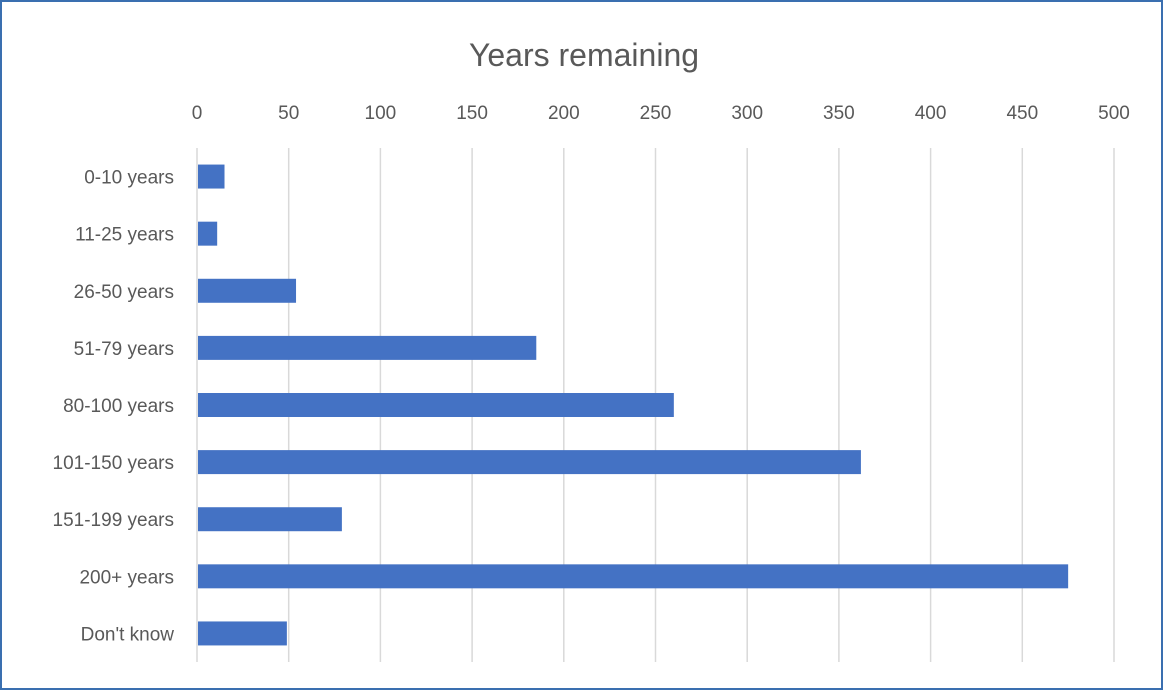 This screenshot has width=1163, height=692. I want to click on x-axis-ticks: 0 50 100 150 200 250 300 350 400 450 500, so click(661, 113).